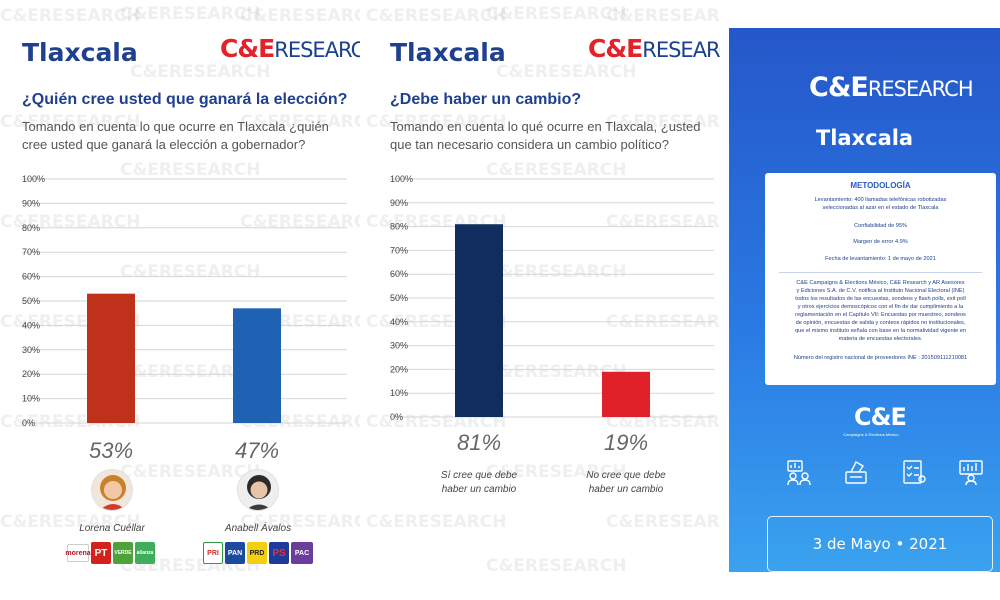  I want to click on candidate-photo-anabell, so click(258, 490).